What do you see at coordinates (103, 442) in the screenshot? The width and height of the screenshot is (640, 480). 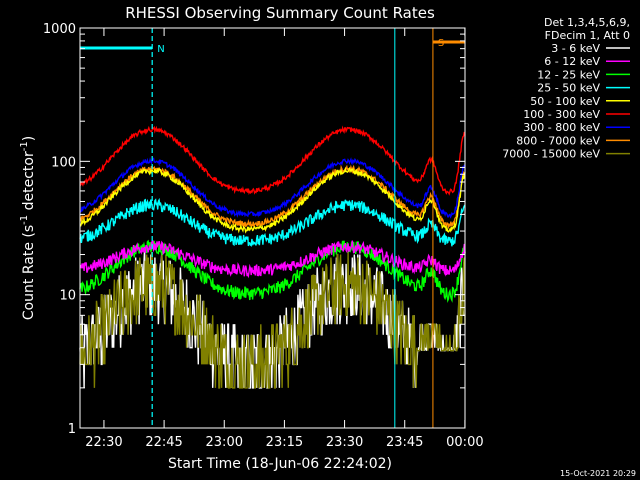 I see `x-tick-label: 22:30` at bounding box center [103, 442].